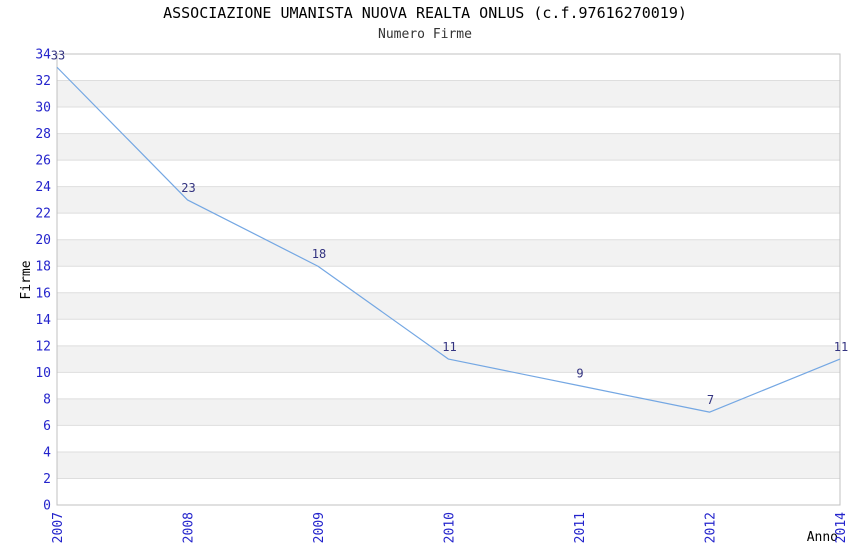  Describe the element at coordinates (425, 34) in the screenshot. I see `chart-subtitle: Numero Firme` at that location.